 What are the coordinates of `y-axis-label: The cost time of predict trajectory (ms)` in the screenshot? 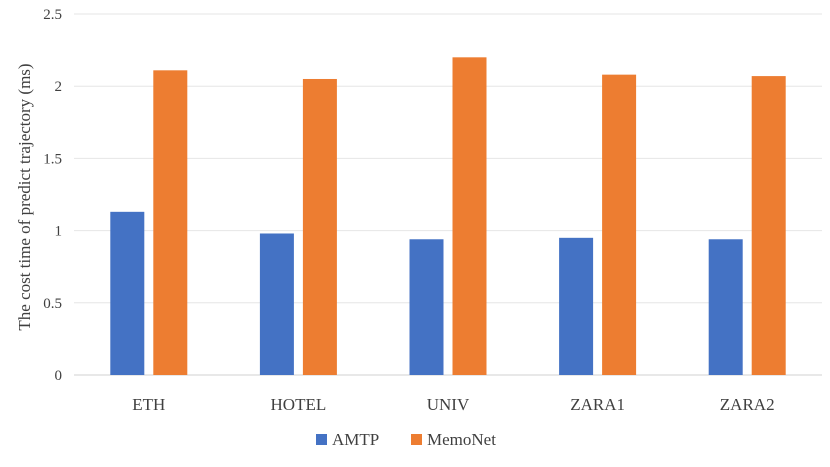 It's located at (24, 196).